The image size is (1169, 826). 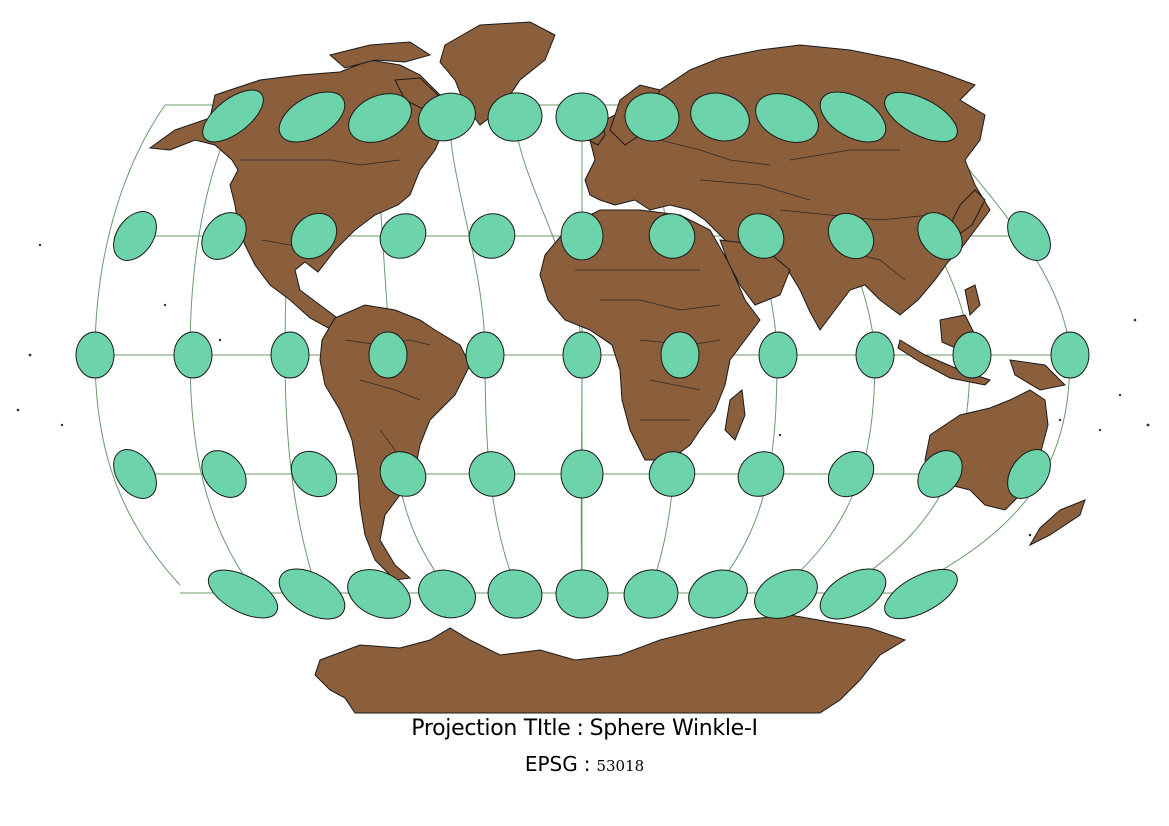 What do you see at coordinates (787, 187) in the screenshot?
I see `eurasia` at bounding box center [787, 187].